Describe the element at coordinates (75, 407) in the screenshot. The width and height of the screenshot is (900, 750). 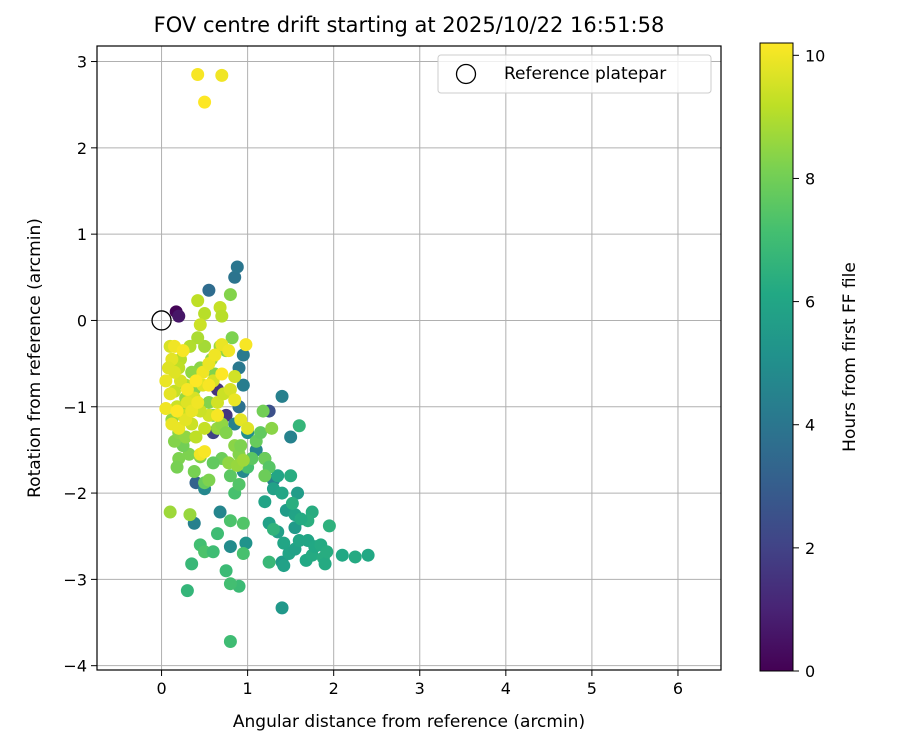
I see `y-tick-label: −1` at that location.